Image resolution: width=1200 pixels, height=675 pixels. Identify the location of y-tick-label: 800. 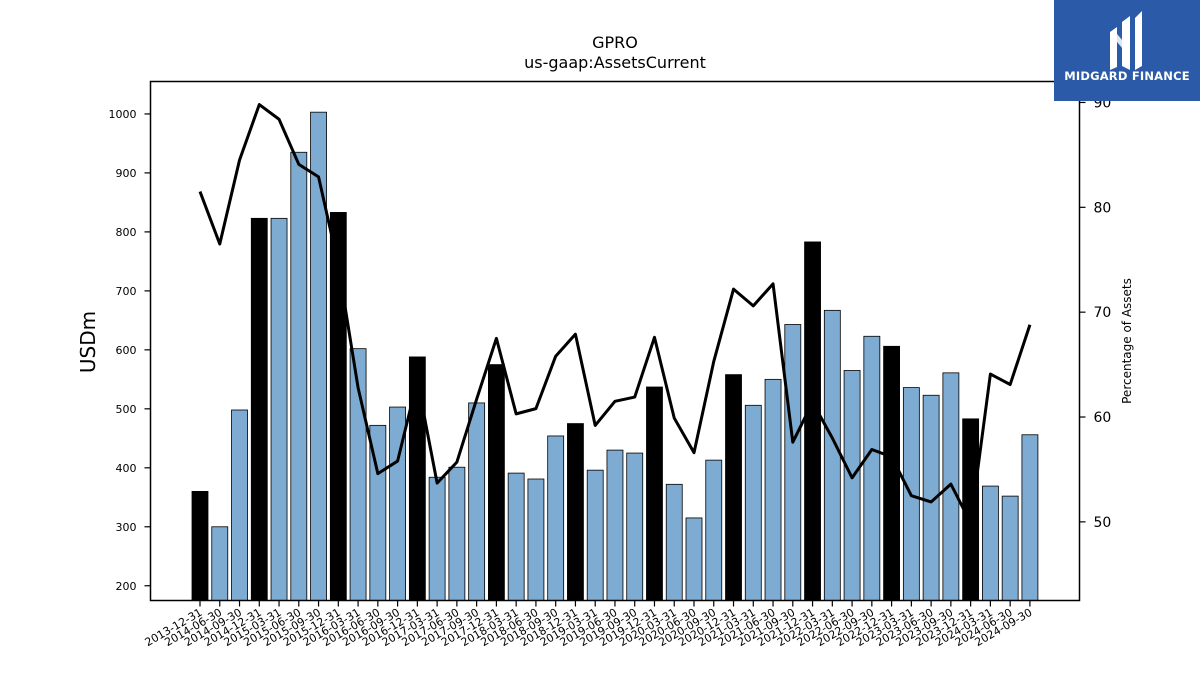
(126, 232).